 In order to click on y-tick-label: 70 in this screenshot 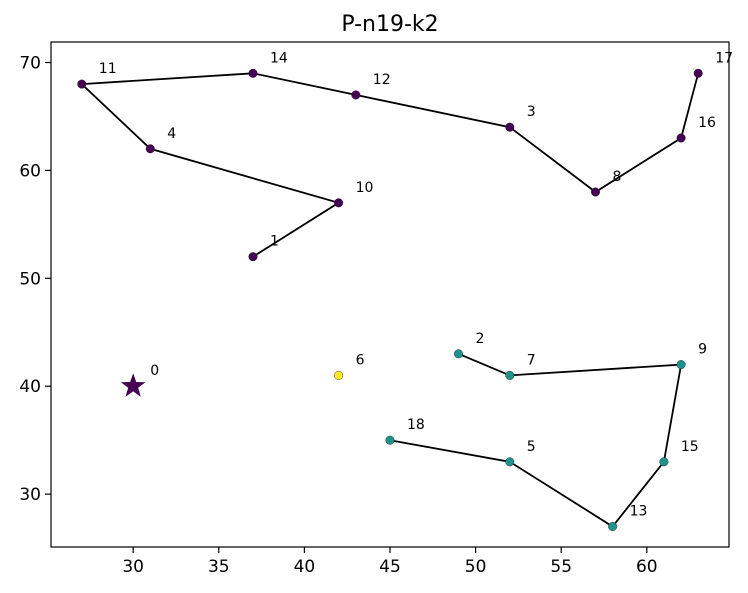, I will do `click(30, 64)`.